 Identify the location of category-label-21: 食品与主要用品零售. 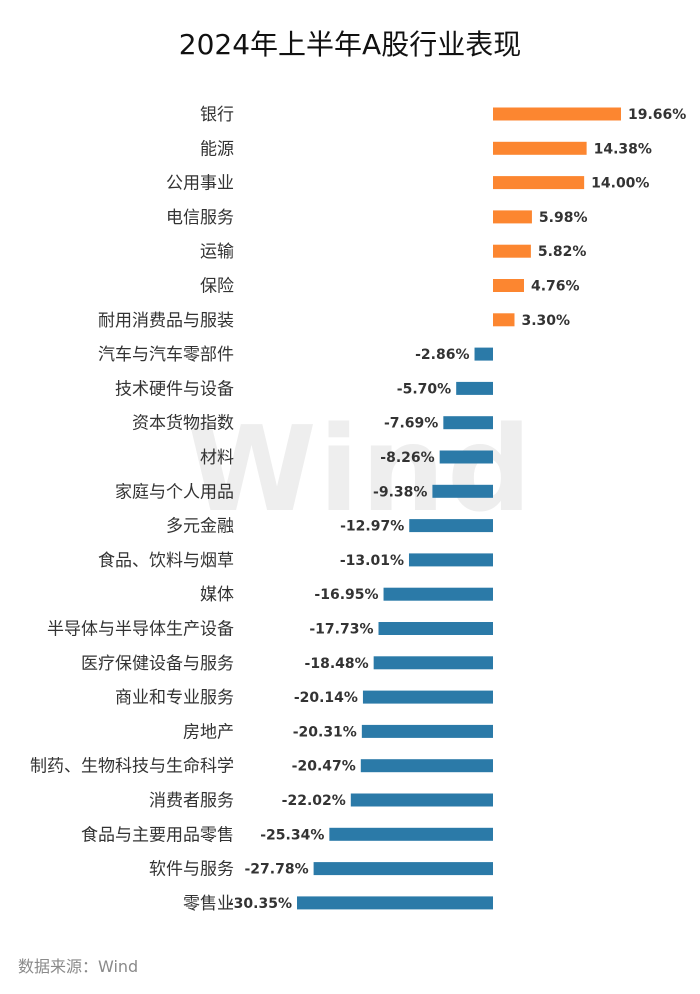
(157, 835).